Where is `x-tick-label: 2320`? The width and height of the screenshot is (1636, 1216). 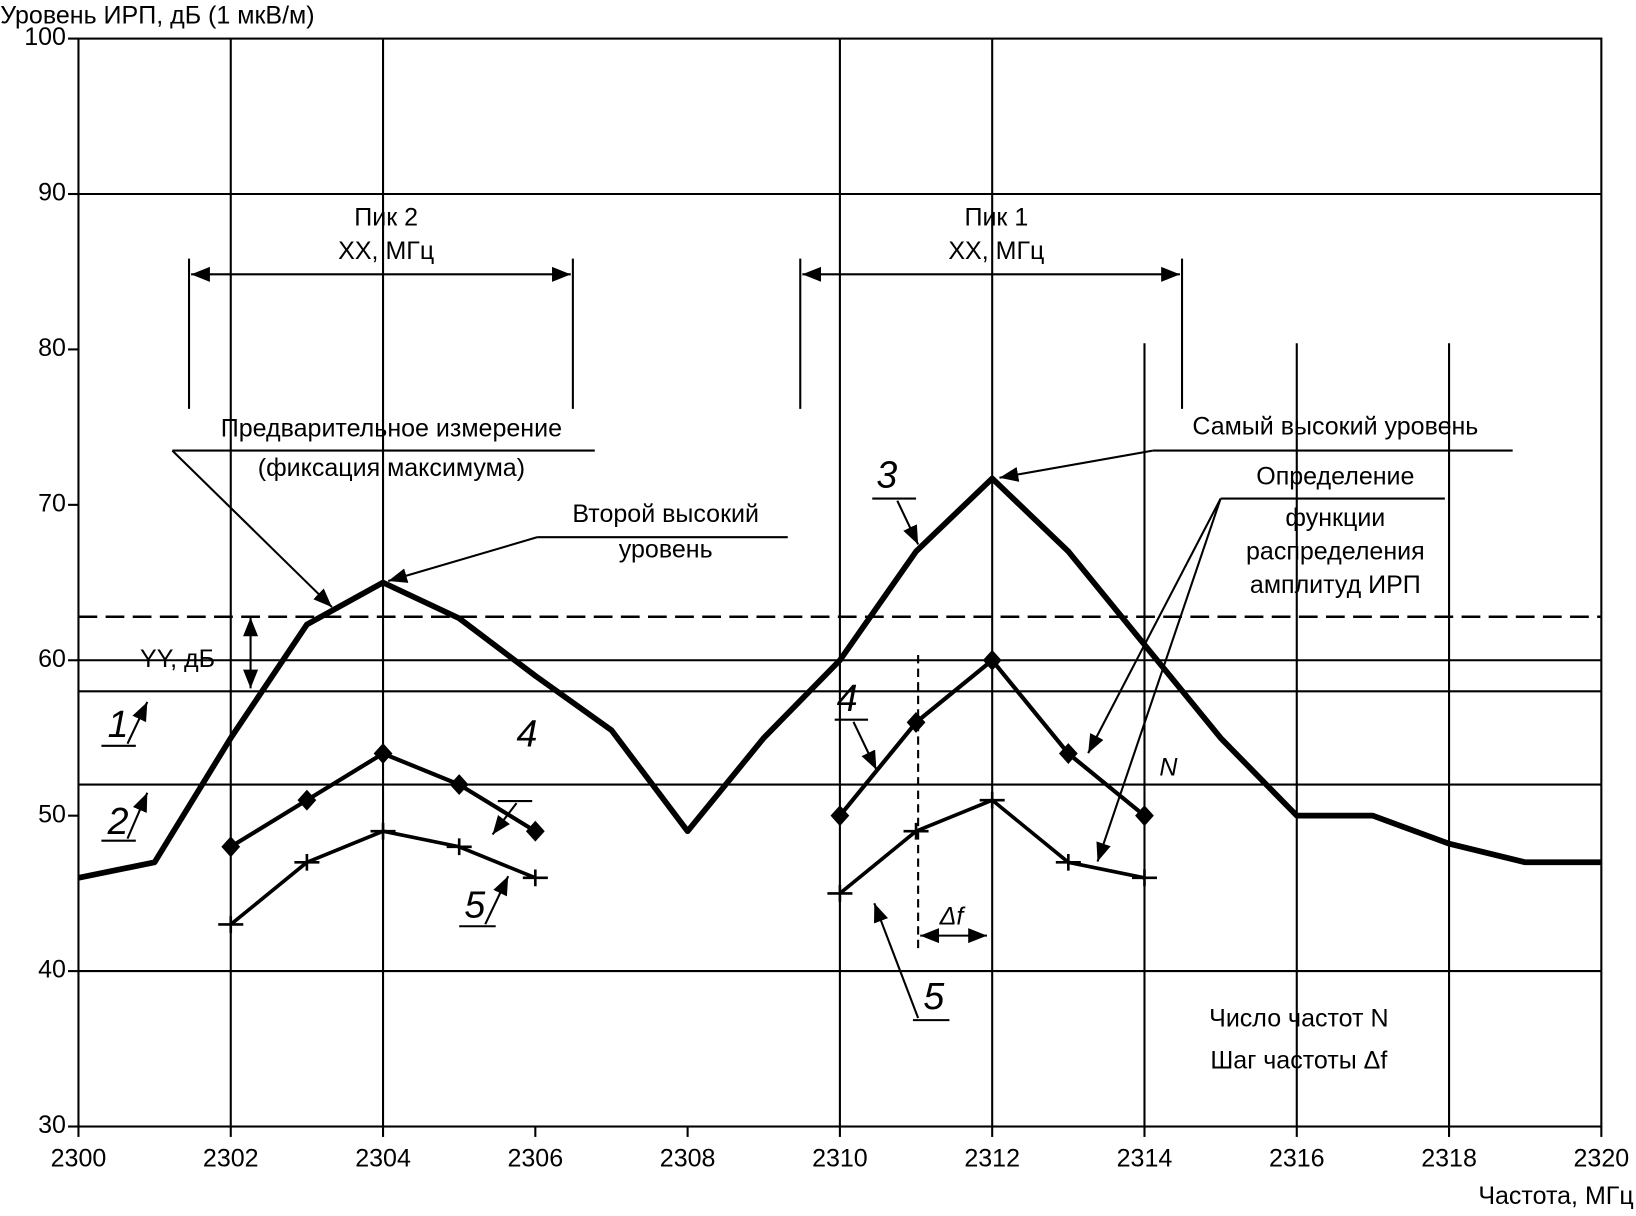 x-tick-label: 2320 is located at coordinates (1602, 1158).